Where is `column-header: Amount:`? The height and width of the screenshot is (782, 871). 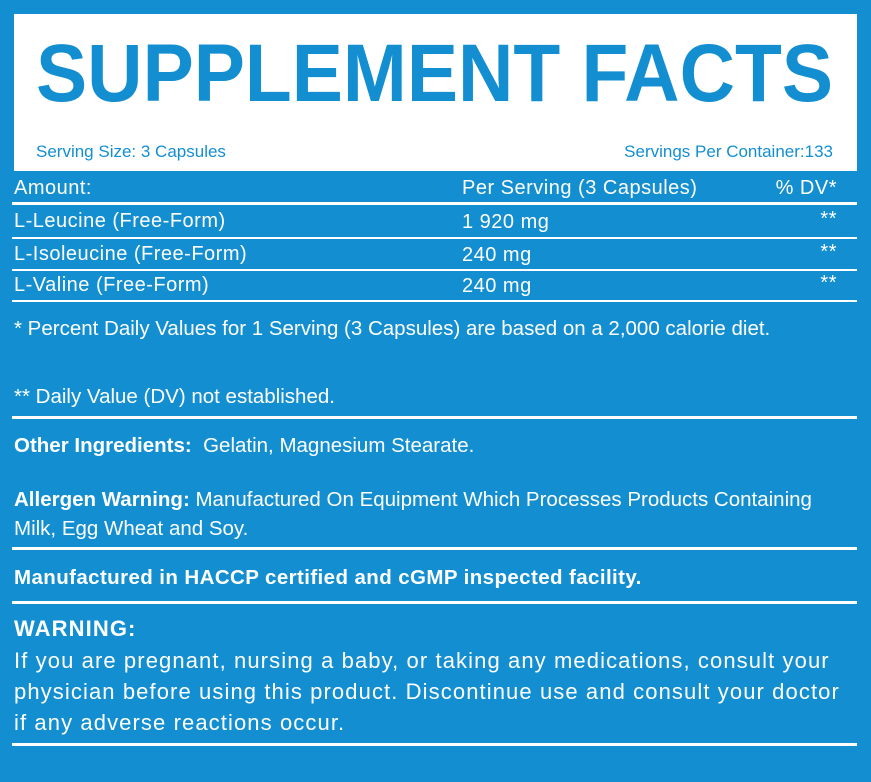
column-header: Amount: is located at coordinates (53, 188).